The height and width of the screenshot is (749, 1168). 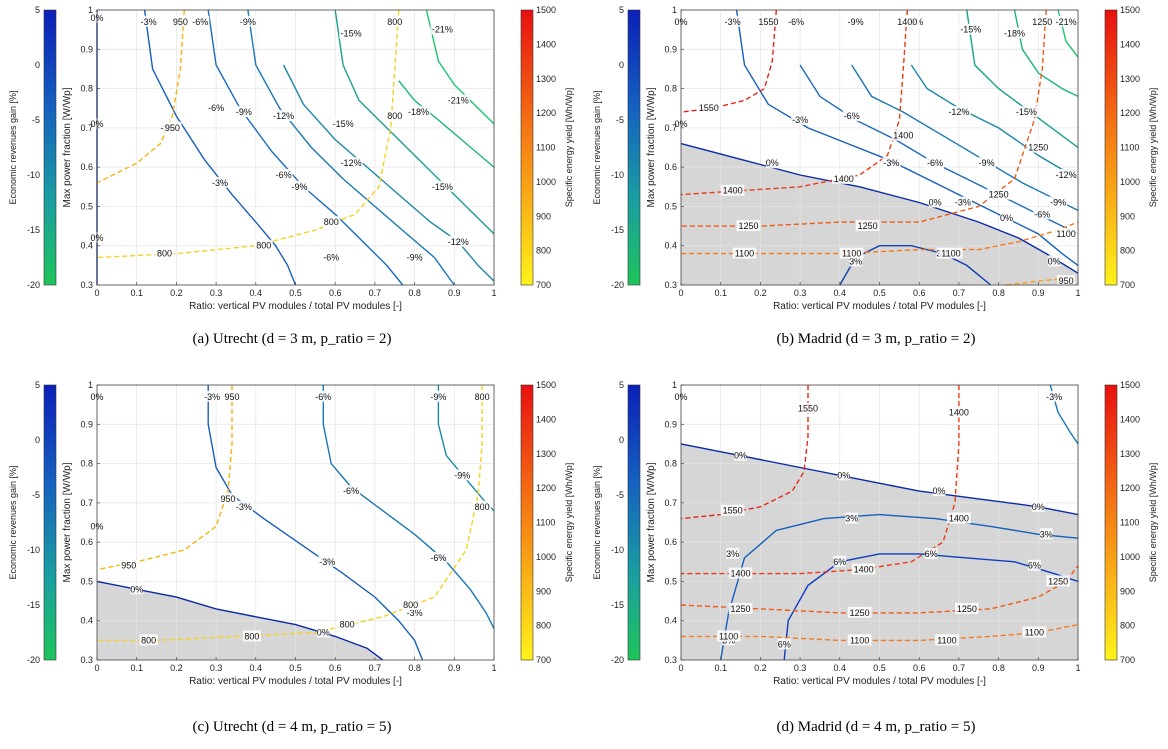 I want to click on right-colorbar-tick: 1100, so click(x=1129, y=148).